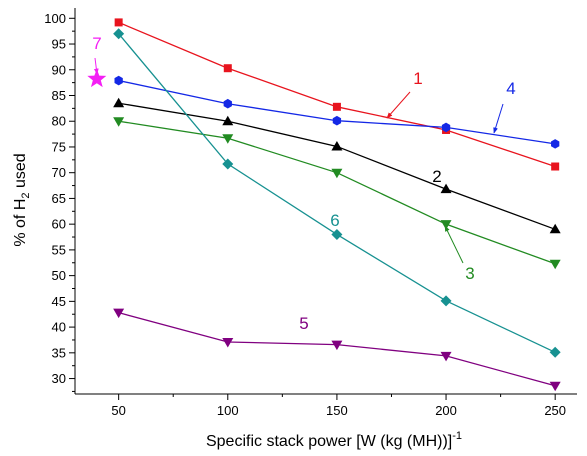 The image size is (587, 456). I want to click on y-tick-label: 35, so click(59, 352).